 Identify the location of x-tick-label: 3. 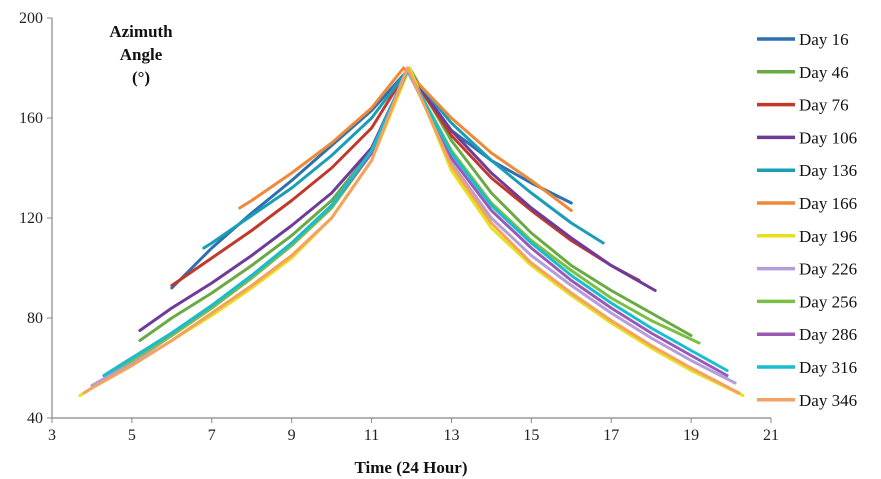
(52, 435).